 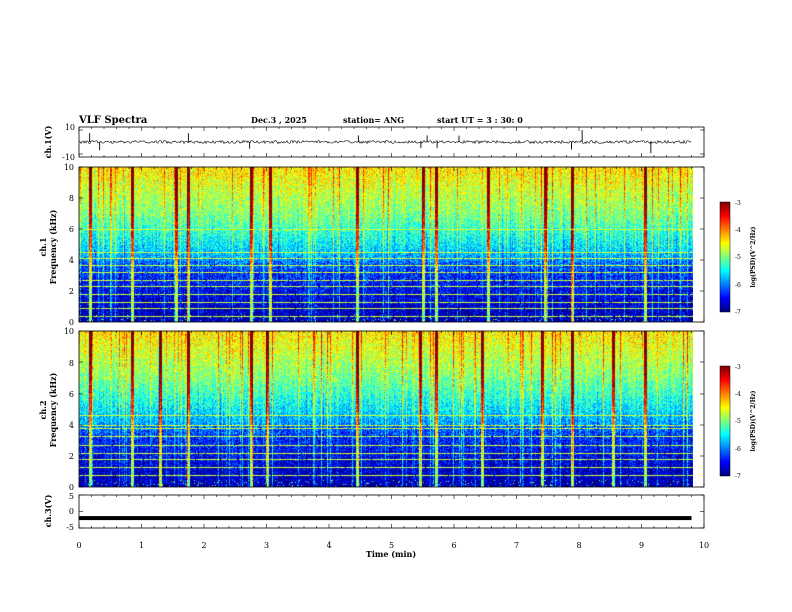 I want to click on ch3-waveform-panel: 5 0 -5 ch.3(V), so click(x=374, y=512).